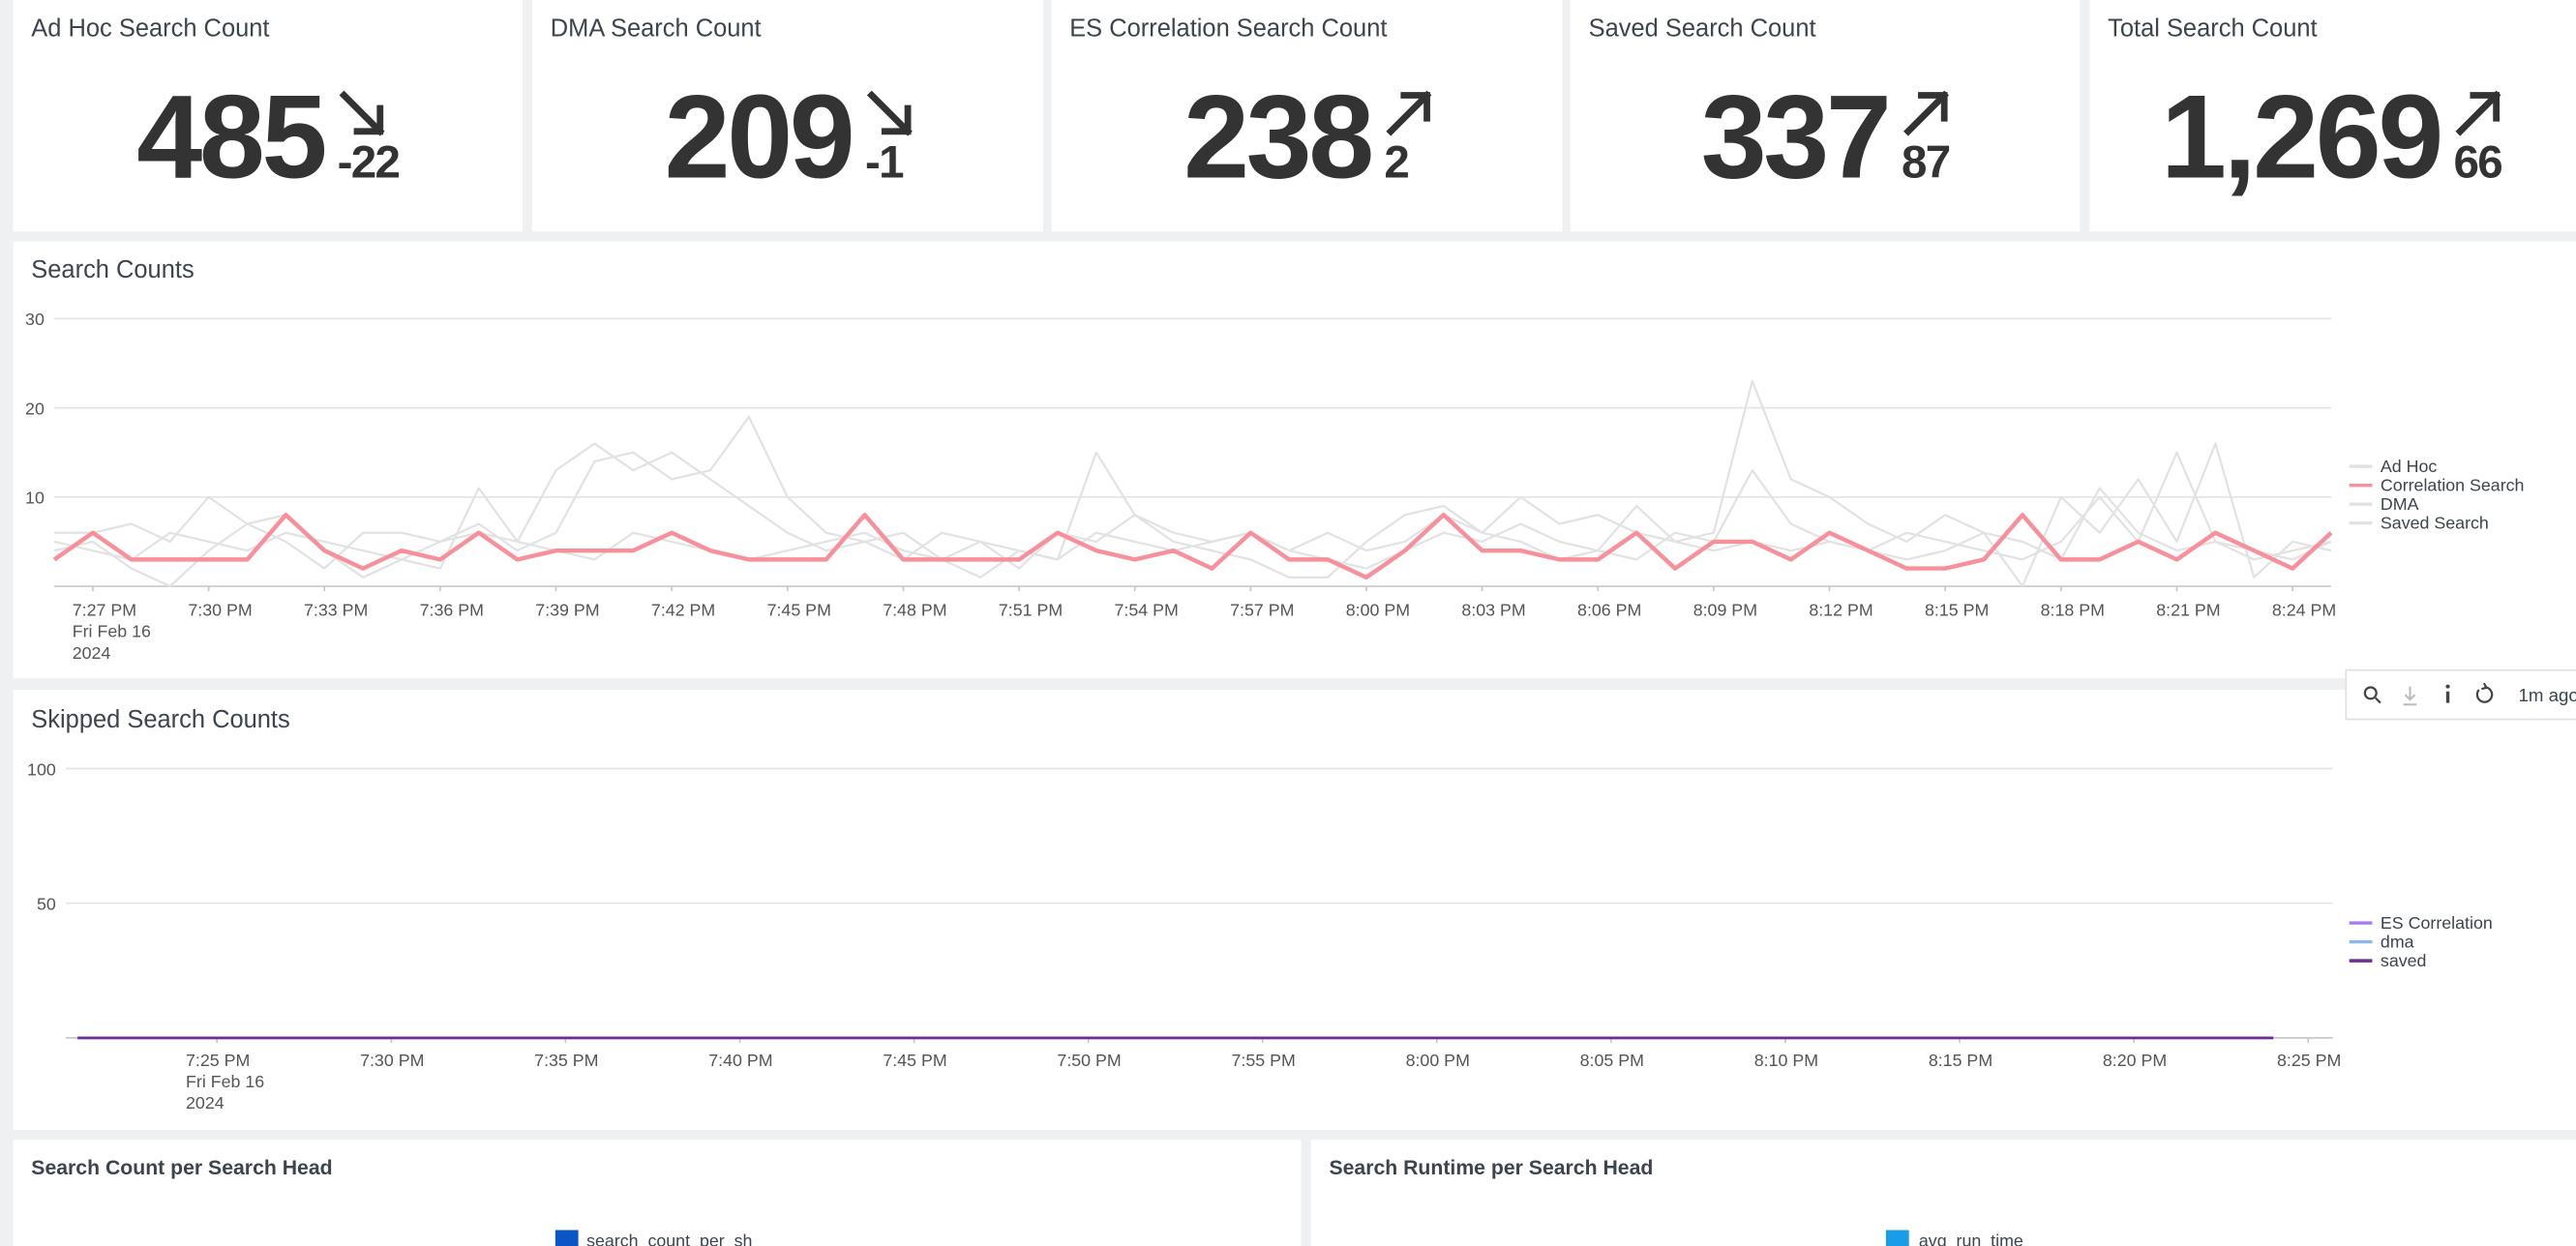 The height and width of the screenshot is (1246, 2576). Describe the element at coordinates (2304, 610) in the screenshot. I see `x-tick-label: 8:24 PM` at that location.